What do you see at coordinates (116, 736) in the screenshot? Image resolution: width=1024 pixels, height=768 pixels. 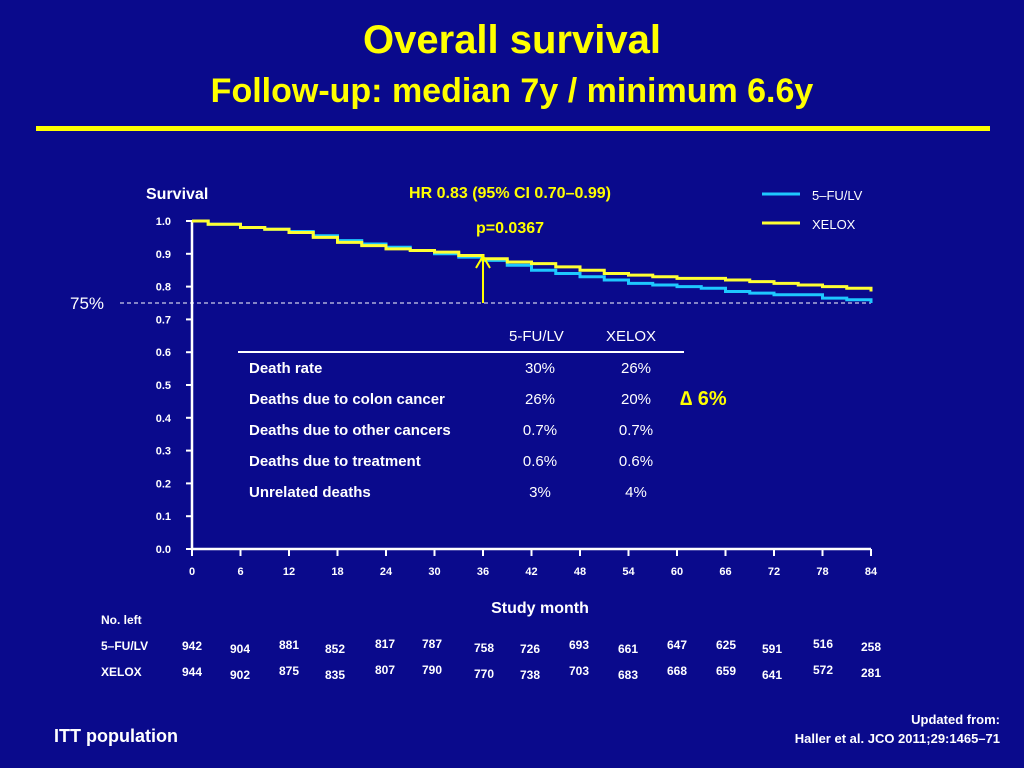 I see `population-label: ITT population` at bounding box center [116, 736].